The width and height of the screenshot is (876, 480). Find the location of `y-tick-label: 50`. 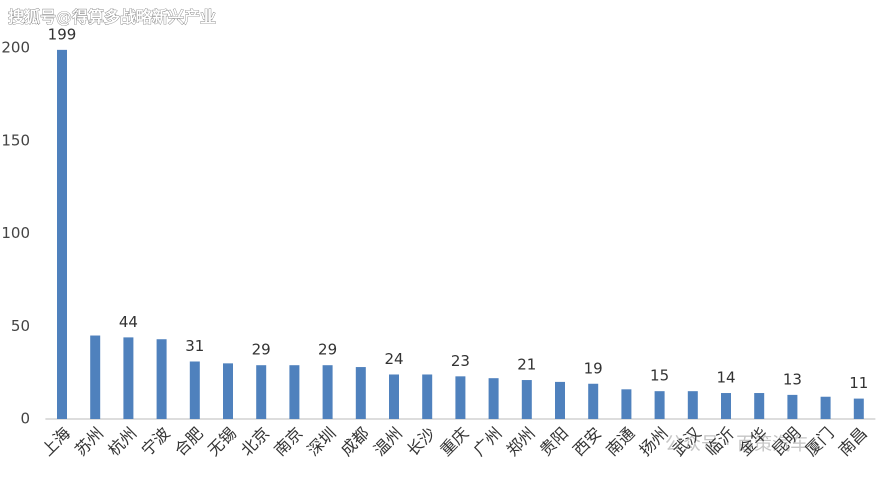

y-tick-label: 50 is located at coordinates (20, 326).